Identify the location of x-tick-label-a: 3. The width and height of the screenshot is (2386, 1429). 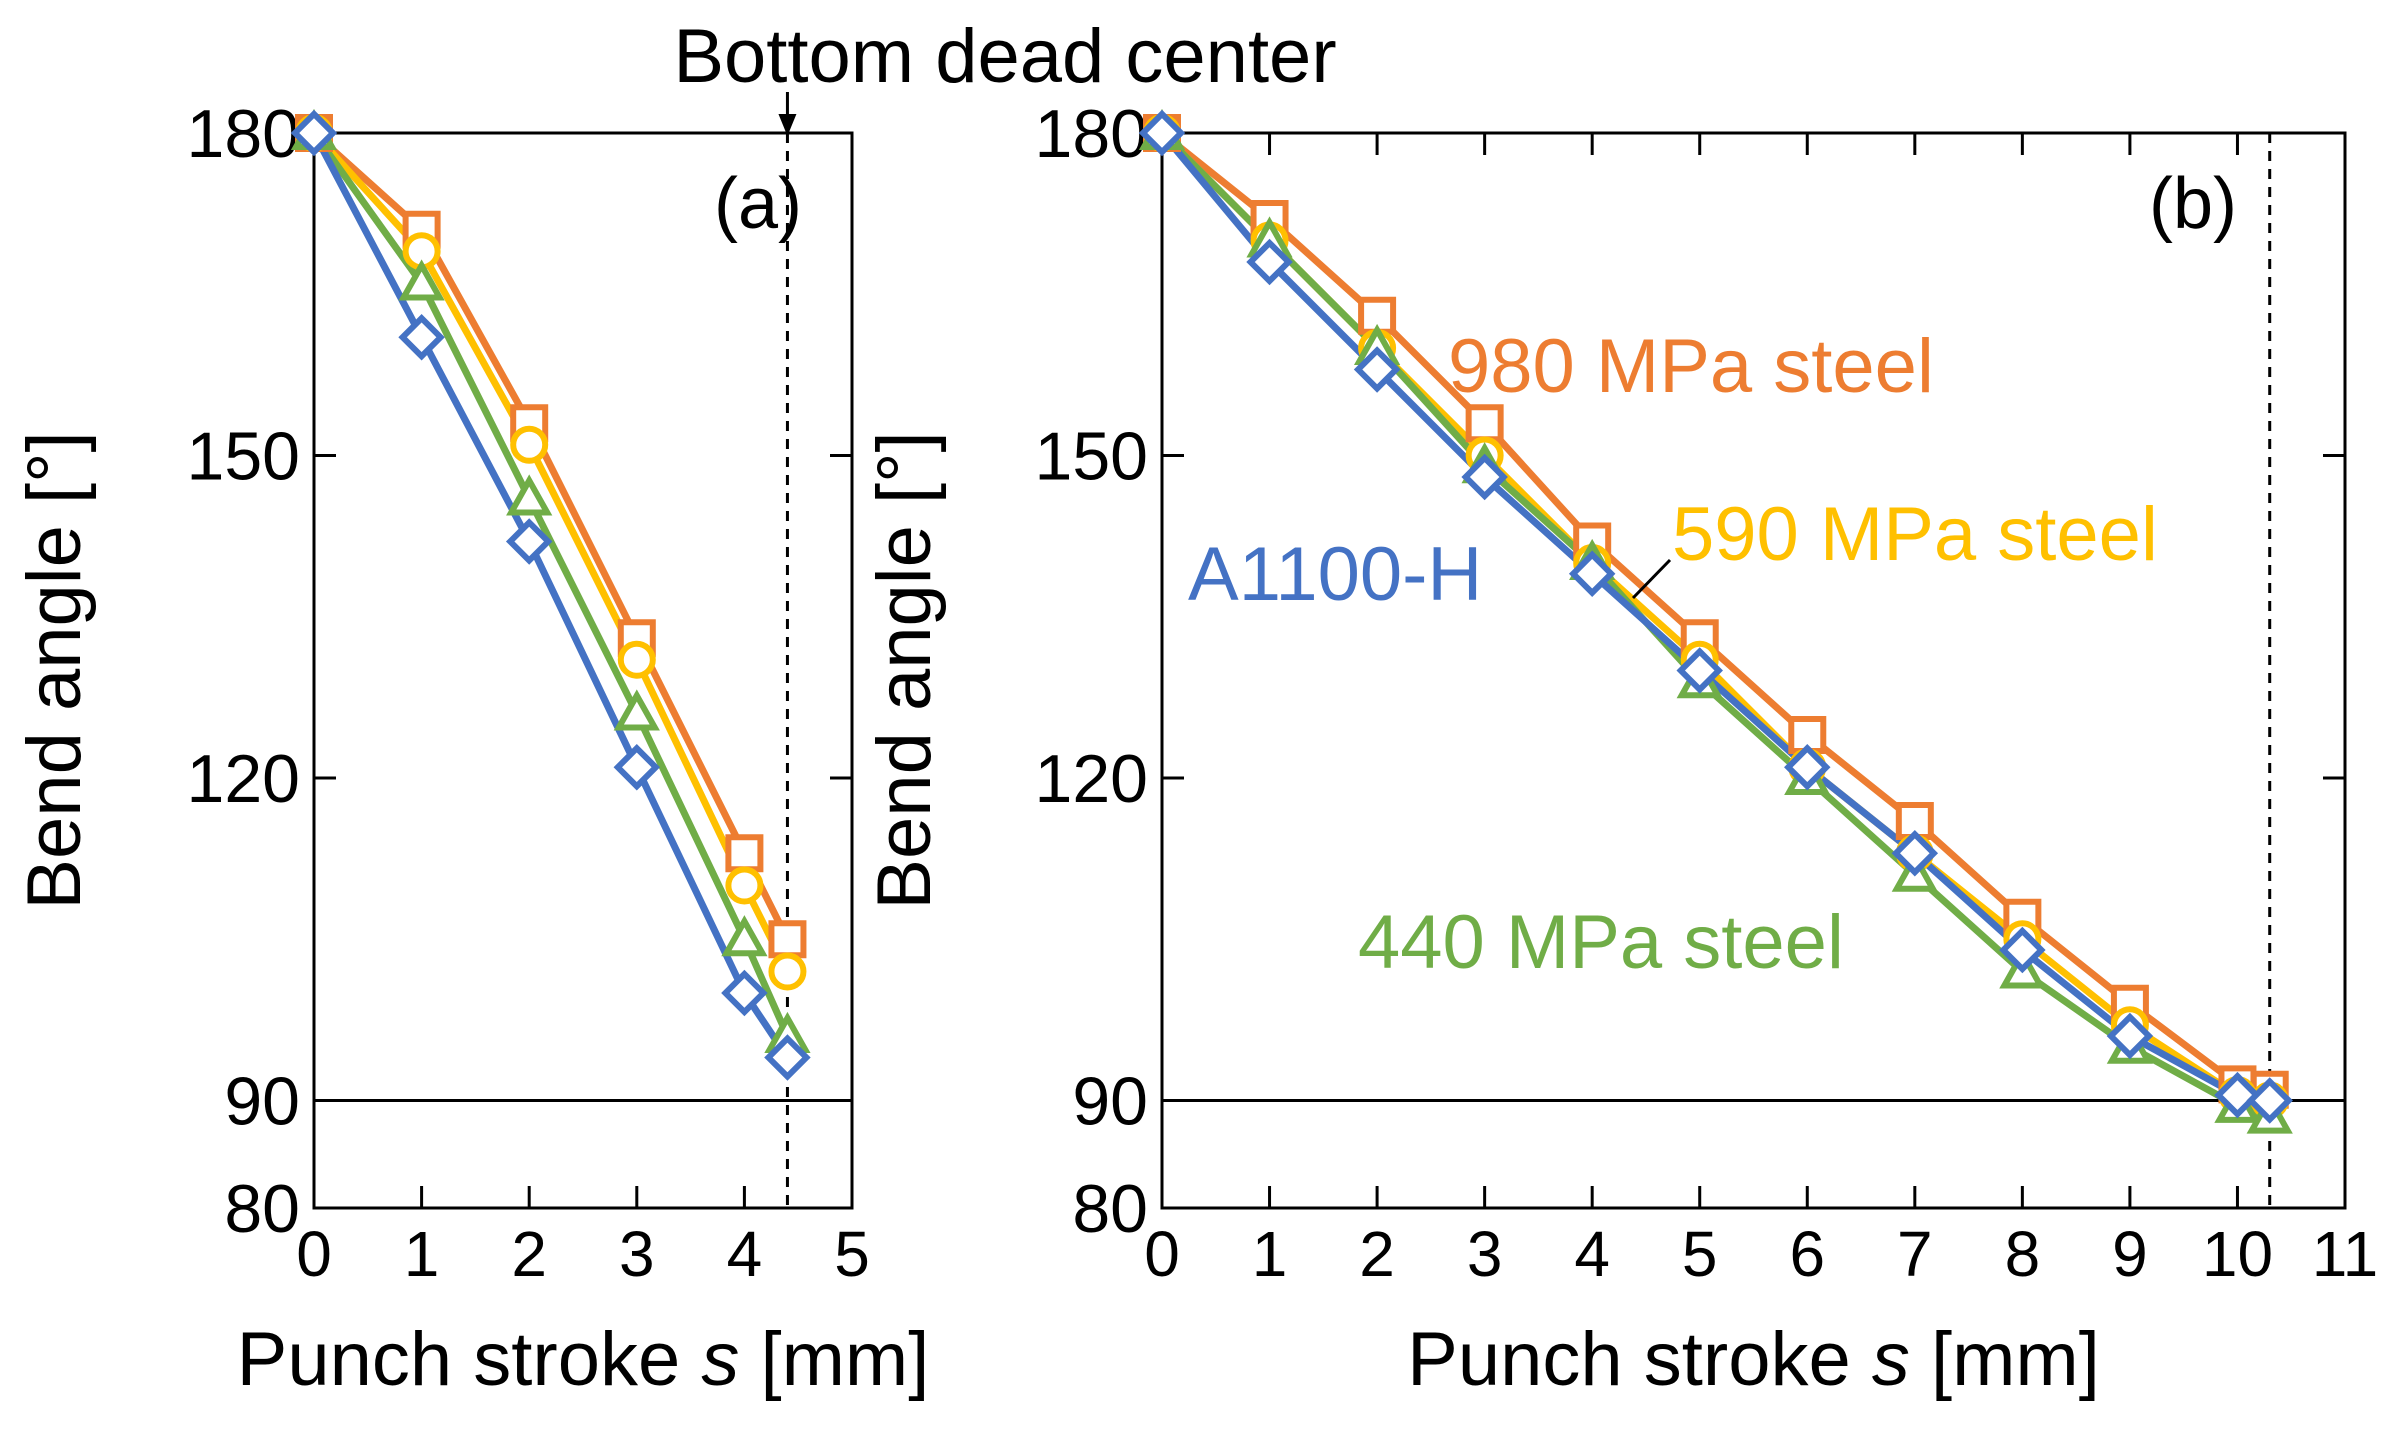
(637, 1254).